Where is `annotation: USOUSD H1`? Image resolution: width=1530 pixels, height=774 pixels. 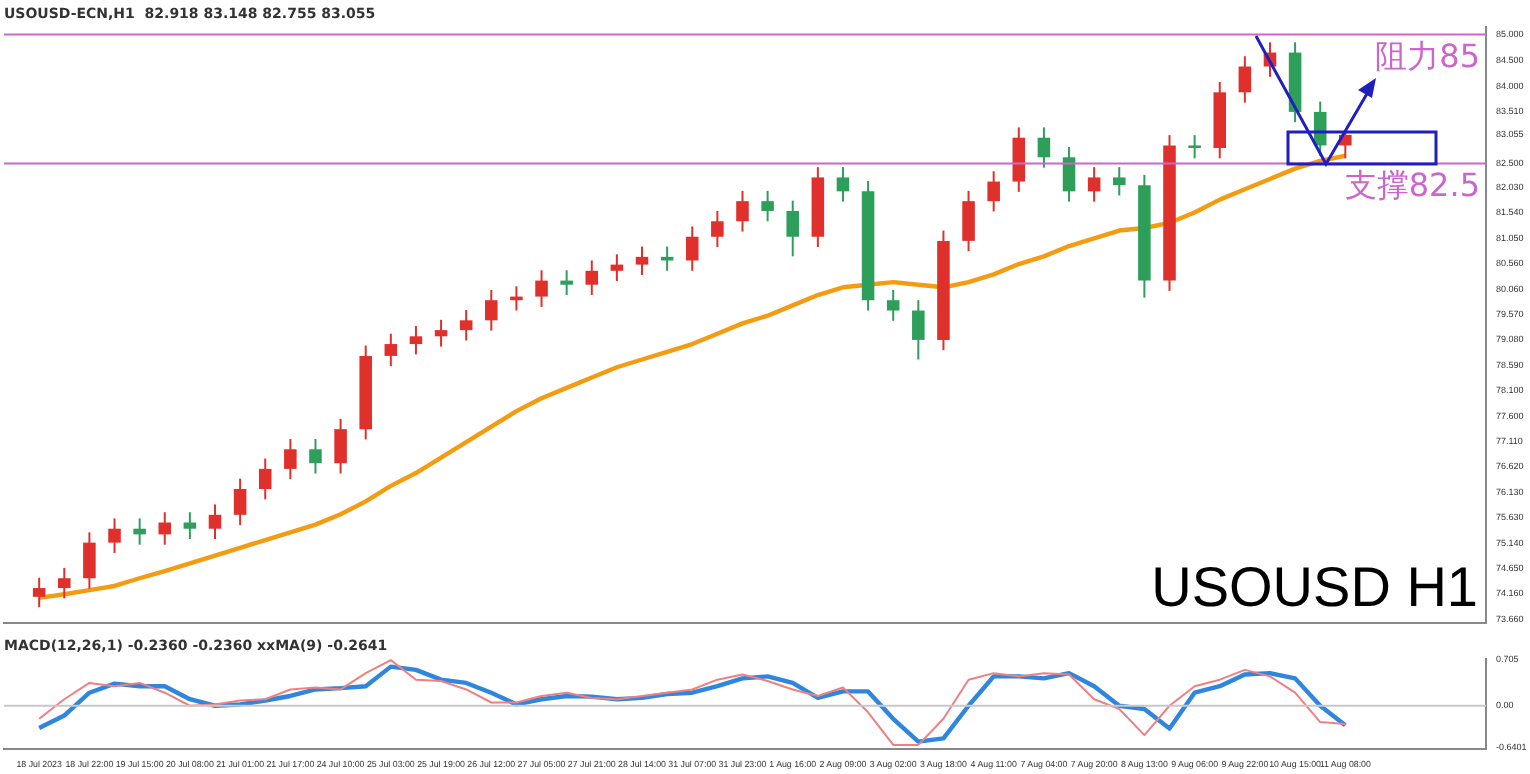 annotation: USOUSD H1 is located at coordinates (1314, 587).